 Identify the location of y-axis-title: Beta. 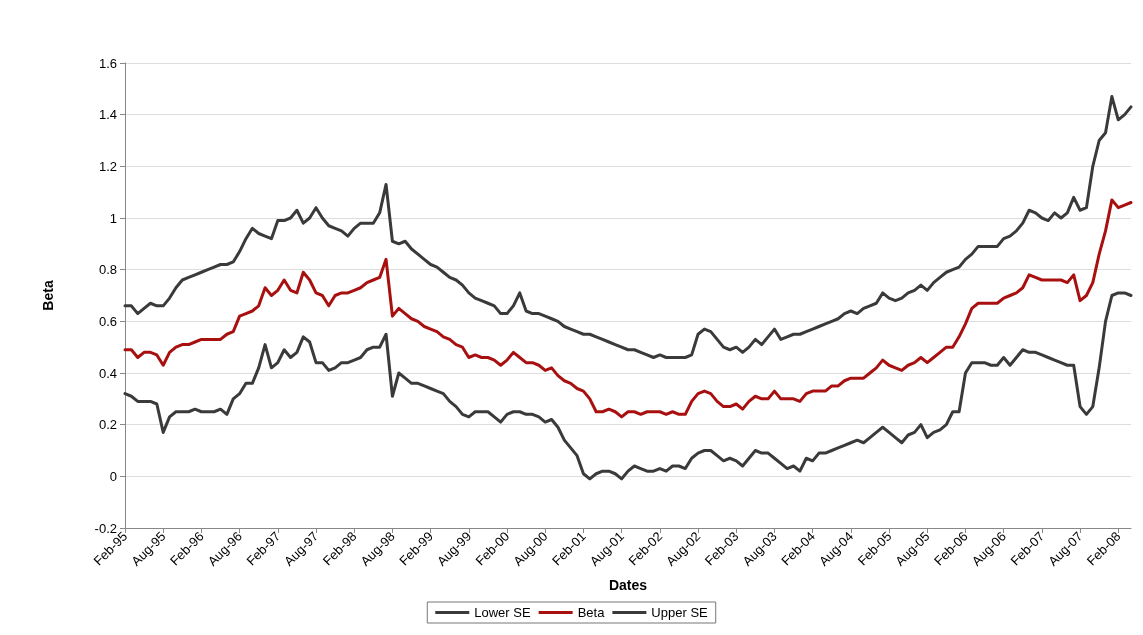
(48, 295).